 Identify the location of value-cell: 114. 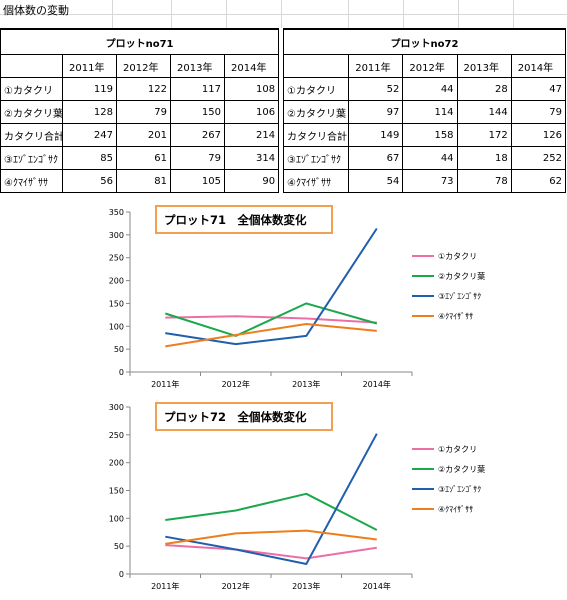
(430, 112).